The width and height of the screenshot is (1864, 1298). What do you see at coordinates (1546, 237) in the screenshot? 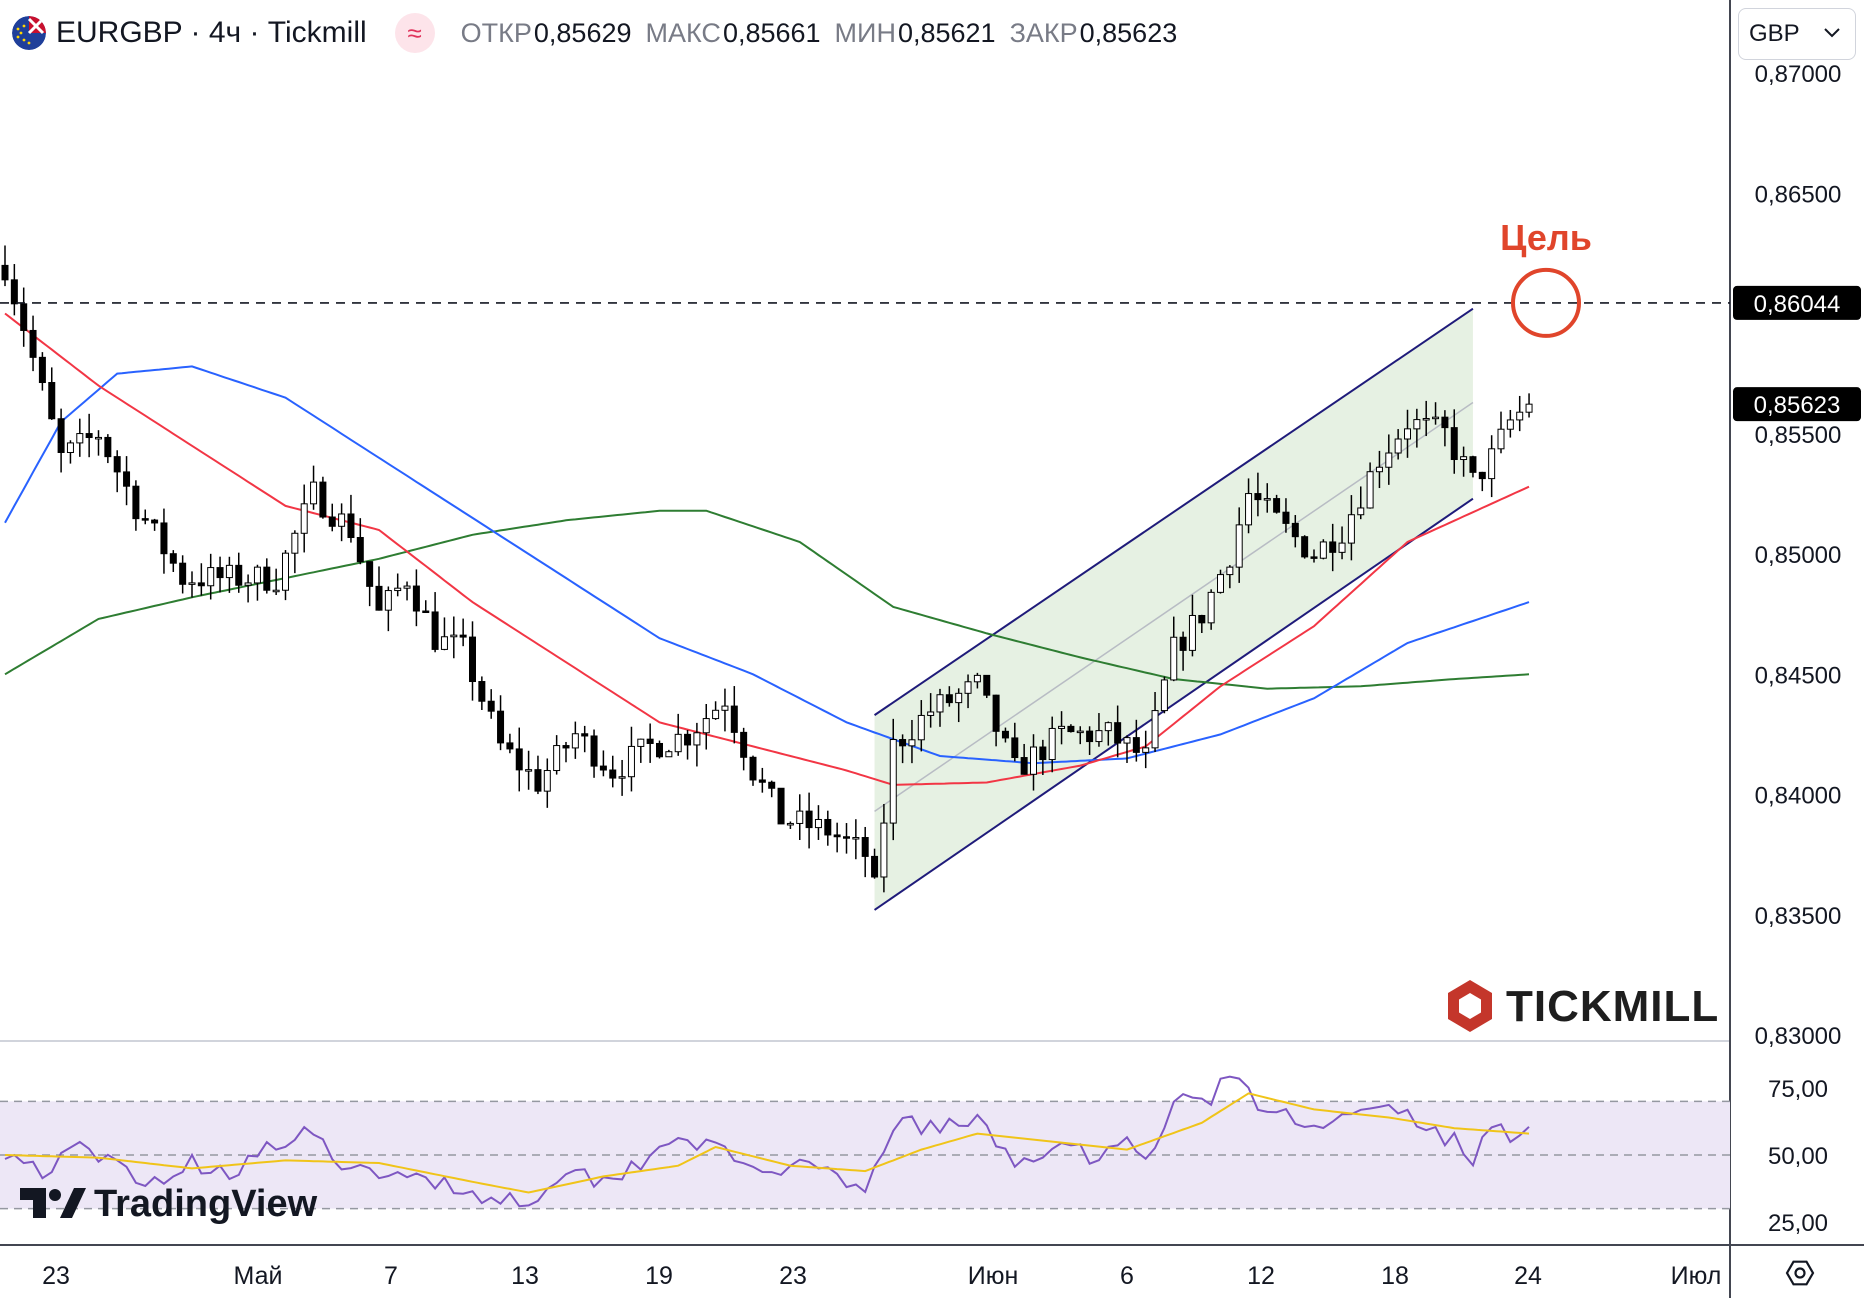
I see `target-label: Цель` at bounding box center [1546, 237].